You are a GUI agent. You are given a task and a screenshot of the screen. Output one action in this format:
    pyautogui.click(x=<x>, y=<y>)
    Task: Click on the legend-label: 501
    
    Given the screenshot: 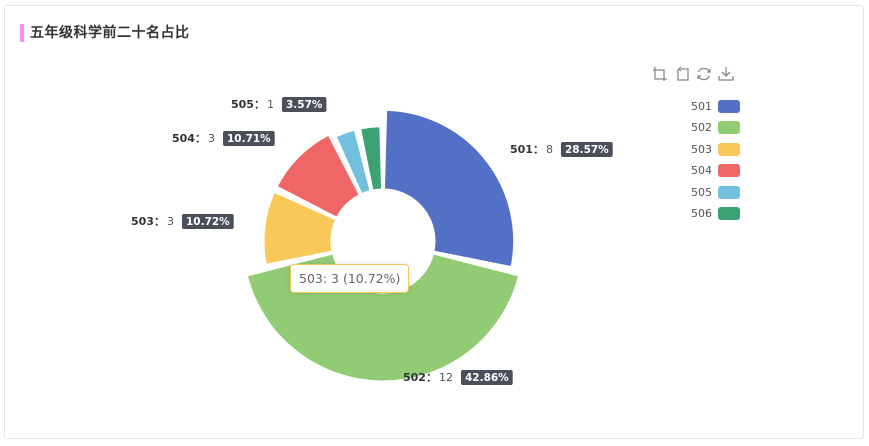 What is the action you would take?
    pyautogui.click(x=701, y=106)
    